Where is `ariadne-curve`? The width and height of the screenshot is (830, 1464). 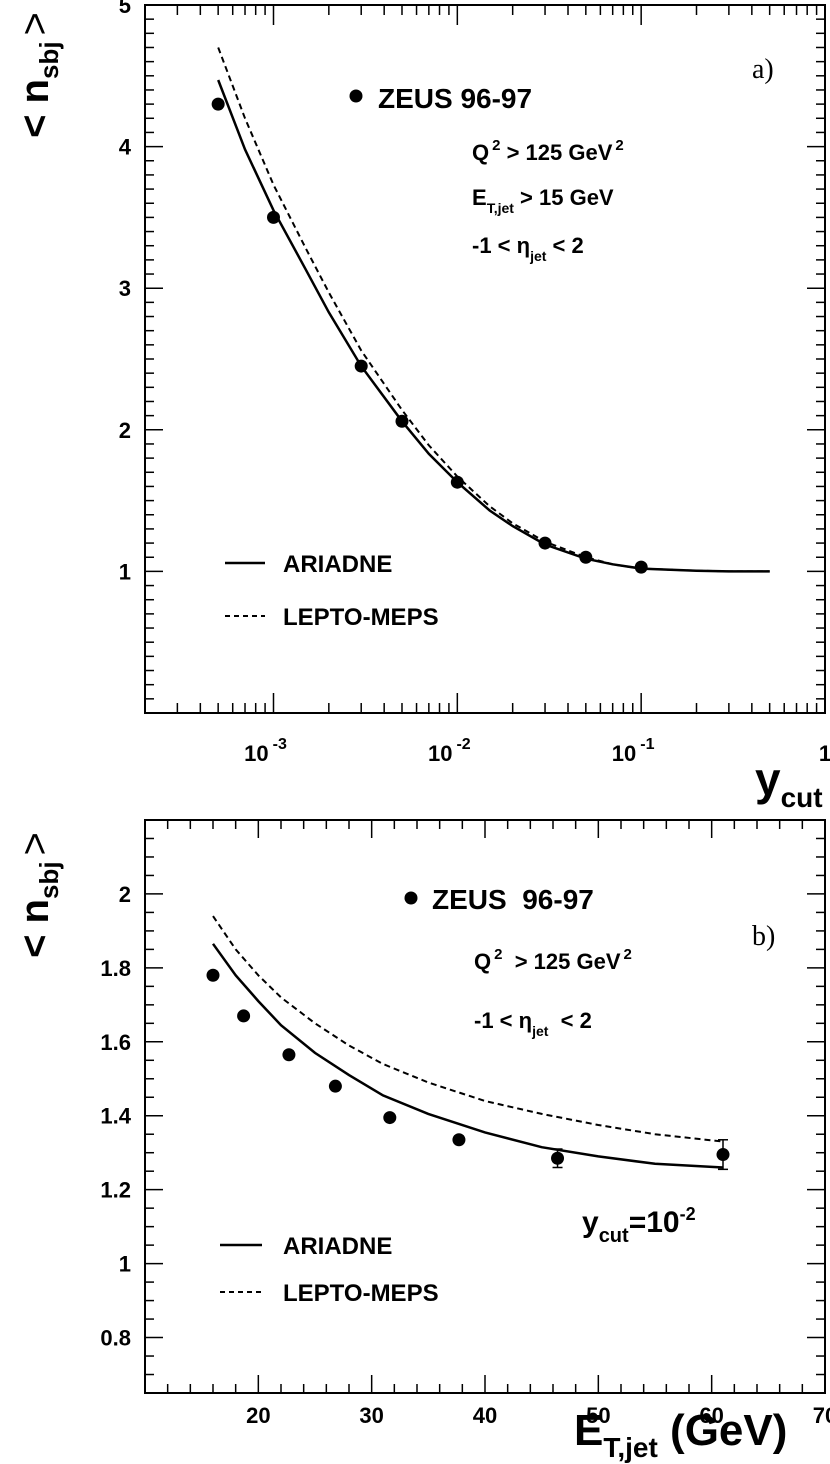 ariadne-curve is located at coordinates (467, 1056).